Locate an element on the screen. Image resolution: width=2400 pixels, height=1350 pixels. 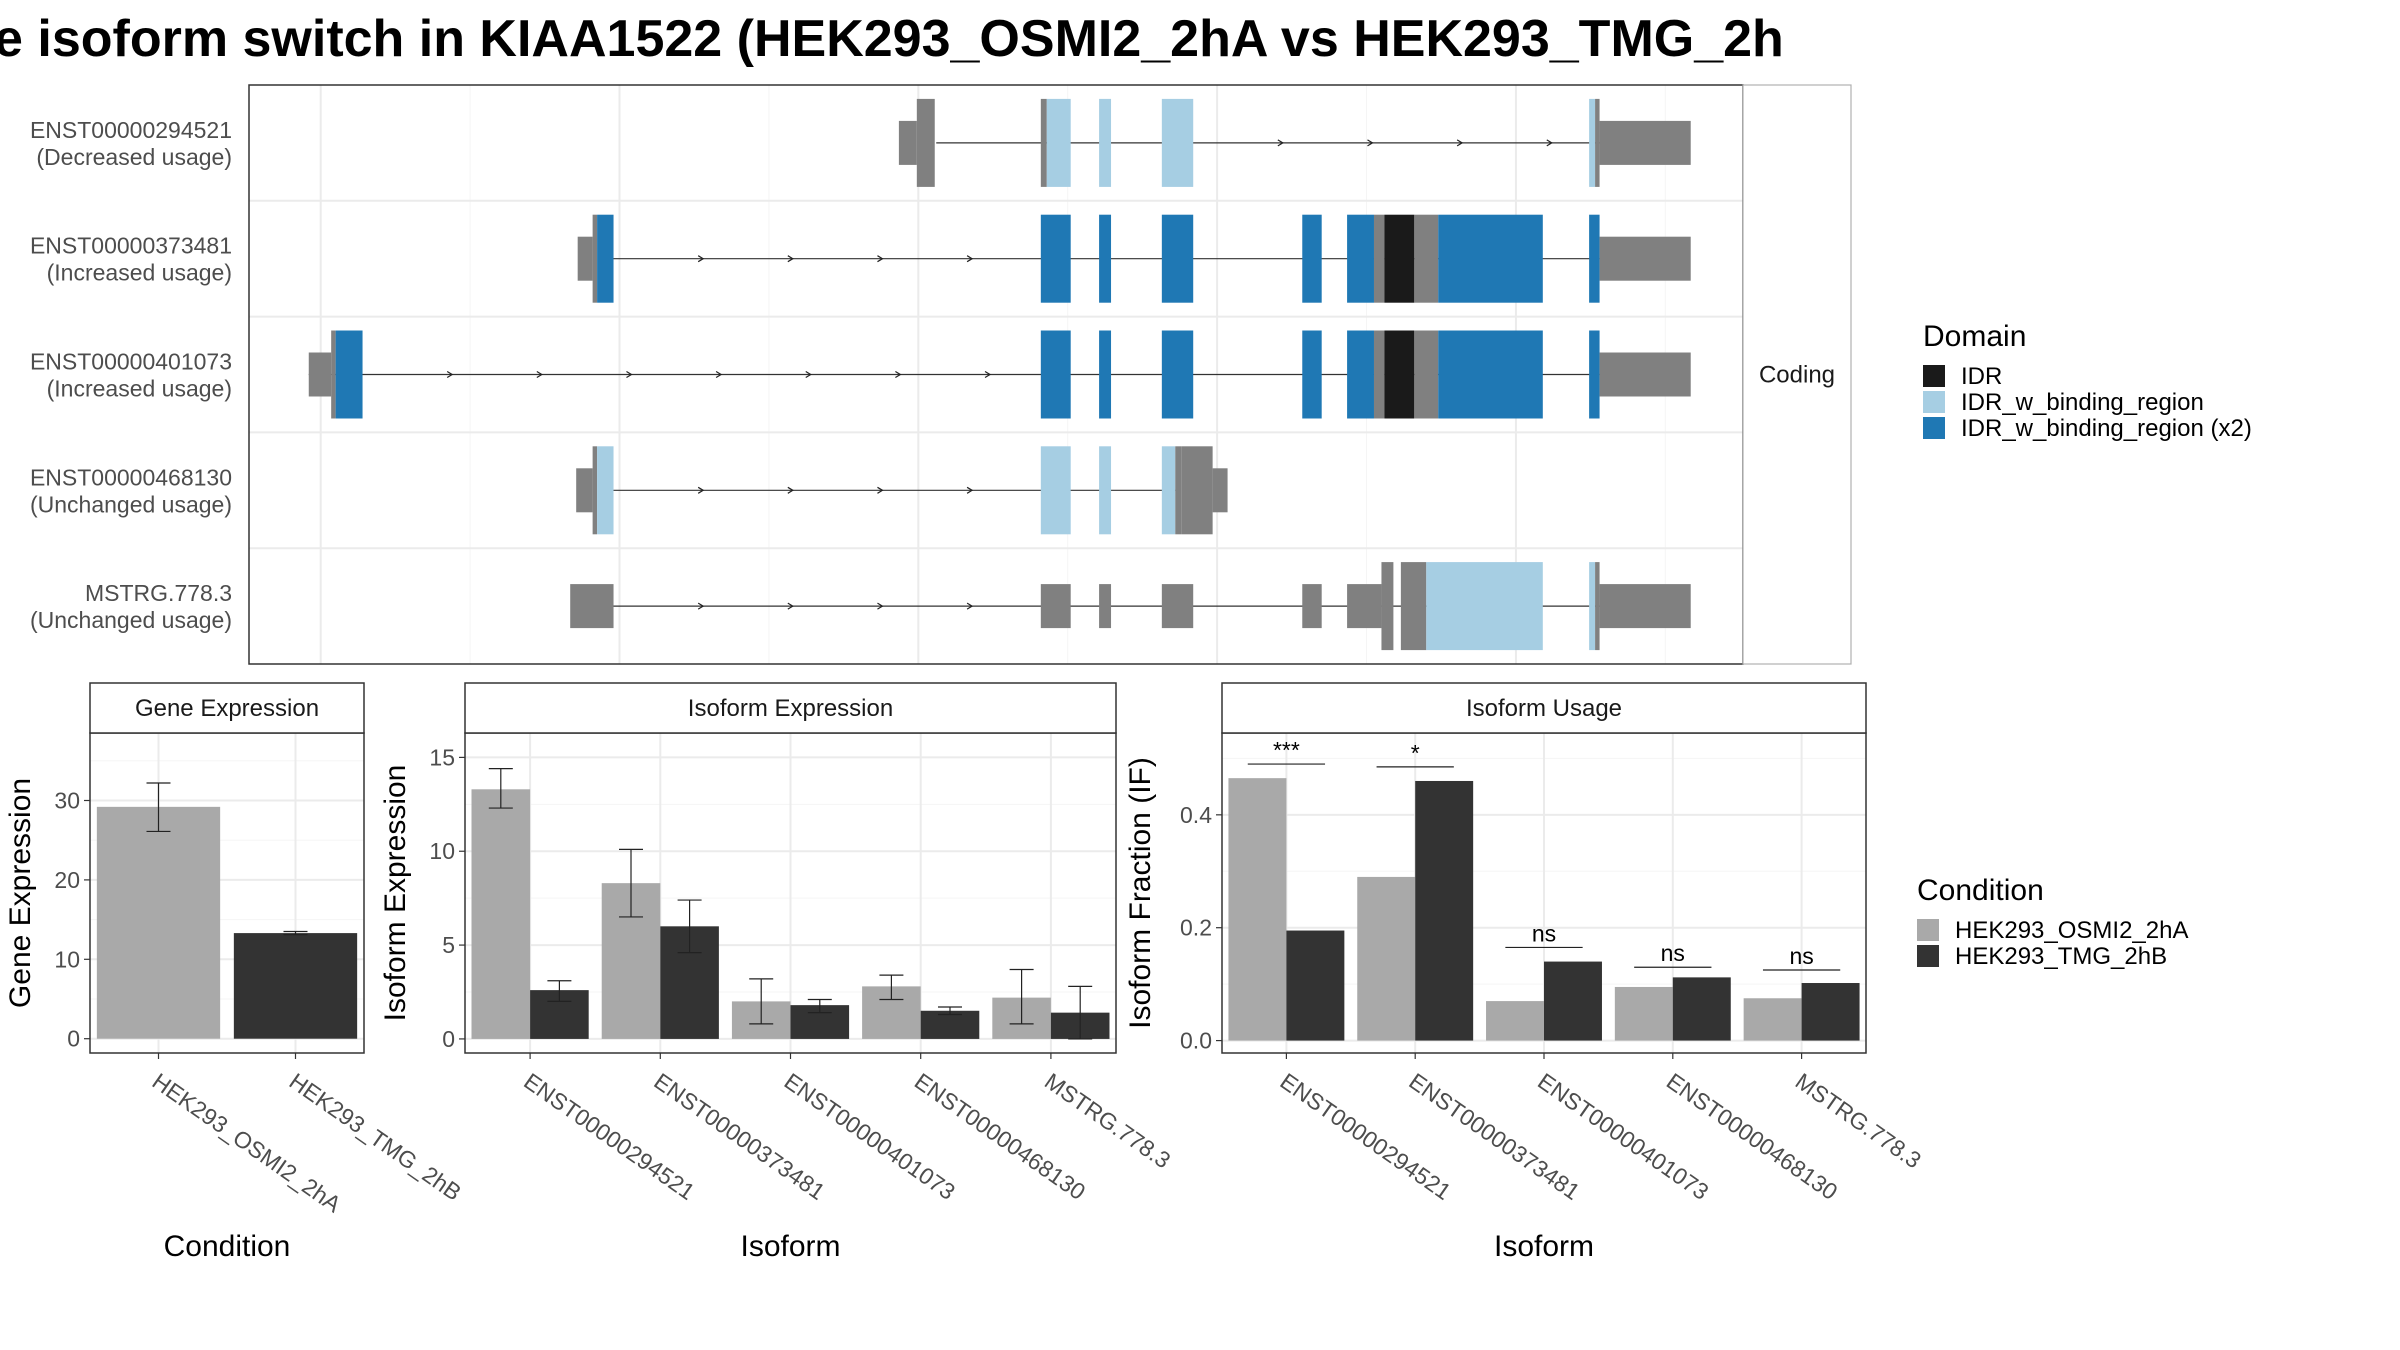
significance-label: *** is located at coordinates (1286, 750).